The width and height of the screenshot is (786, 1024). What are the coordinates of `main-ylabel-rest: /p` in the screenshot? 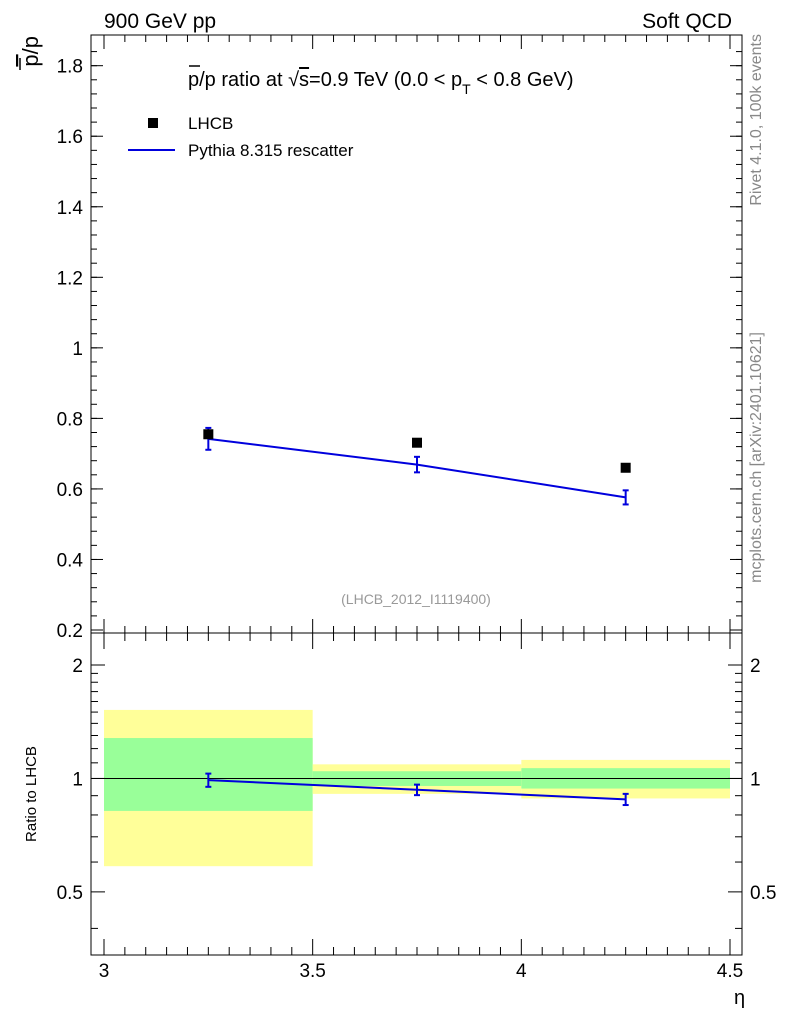 It's located at (30, 45).